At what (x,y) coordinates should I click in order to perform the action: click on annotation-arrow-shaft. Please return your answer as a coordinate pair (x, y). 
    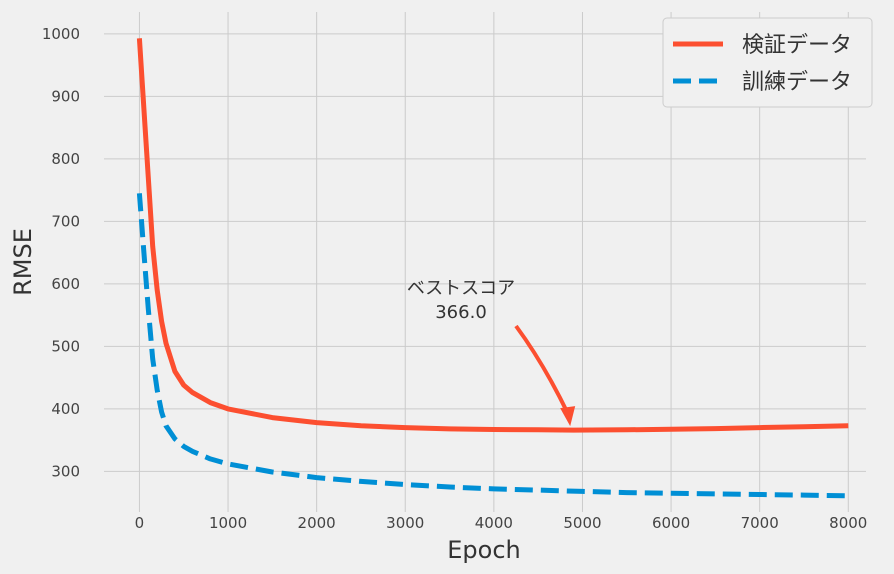
    Looking at the image, I should click on (542, 369).